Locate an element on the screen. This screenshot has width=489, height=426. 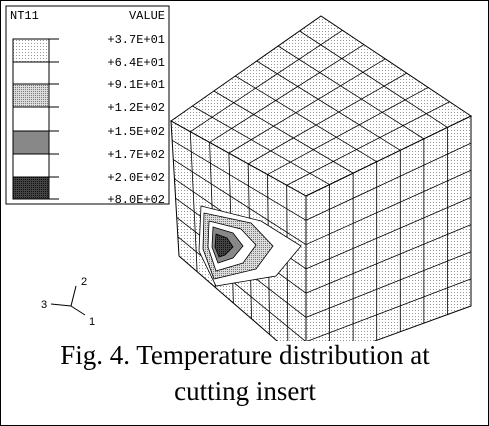
legend-level: +9.1E+01 is located at coordinates (136, 85).